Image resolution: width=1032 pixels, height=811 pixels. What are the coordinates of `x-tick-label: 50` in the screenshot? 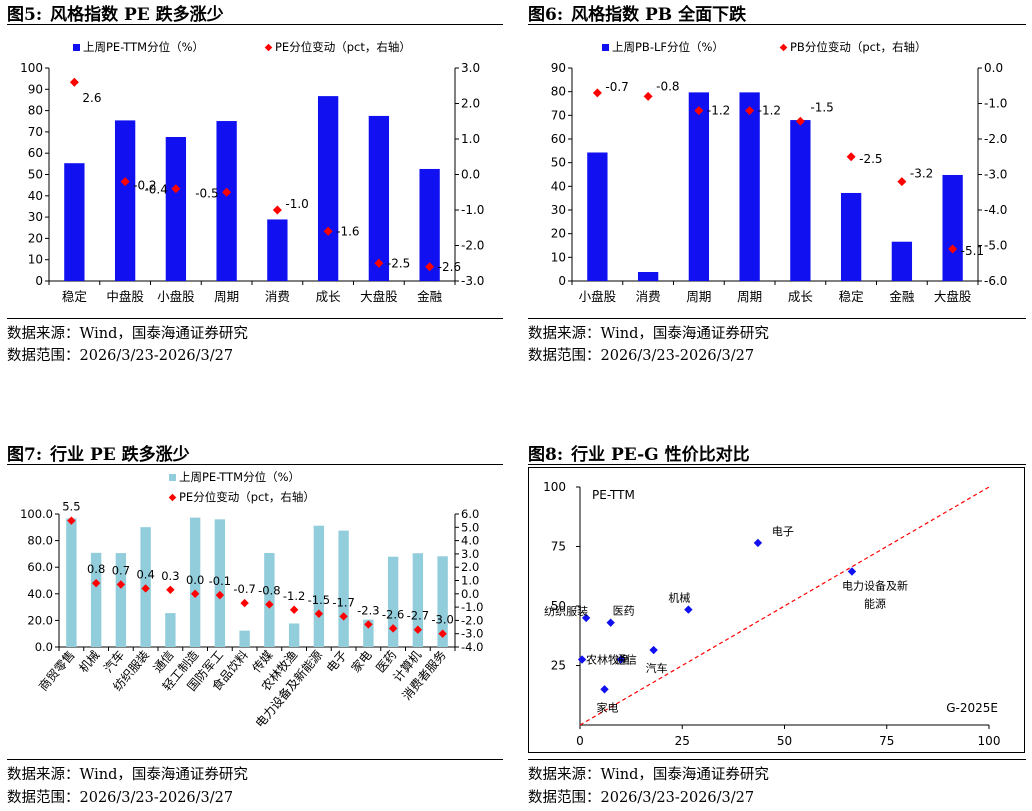 It's located at (784, 741).